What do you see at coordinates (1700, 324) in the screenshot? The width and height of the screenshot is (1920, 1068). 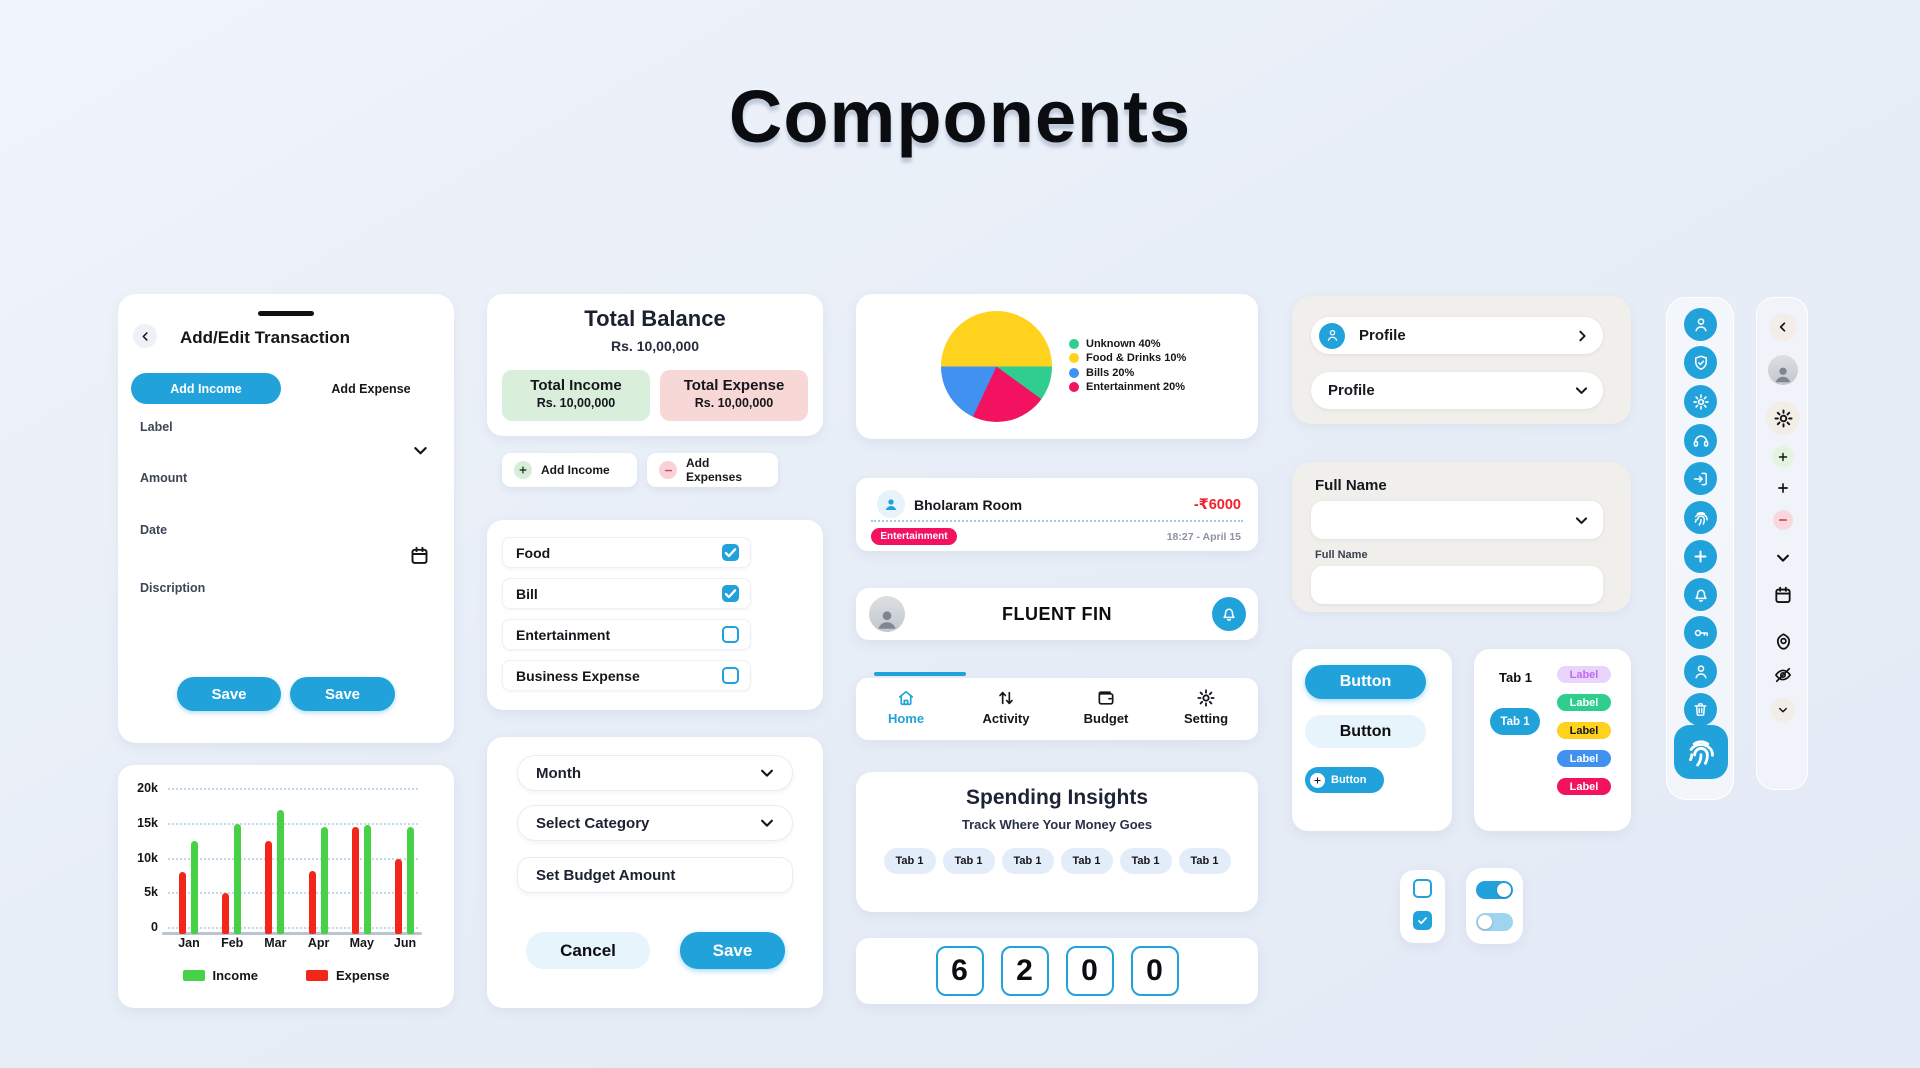 I see `user-icon` at bounding box center [1700, 324].